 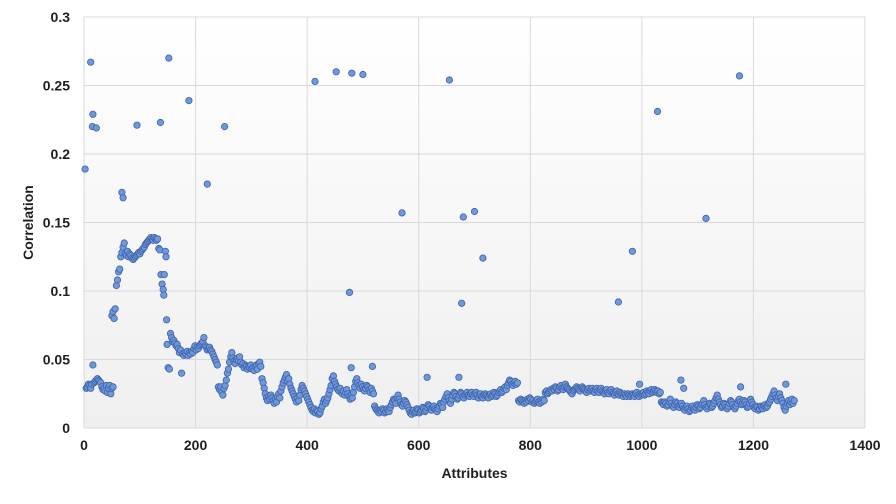 What do you see at coordinates (641, 445) in the screenshot?
I see `x-tick-label: 1000` at bounding box center [641, 445].